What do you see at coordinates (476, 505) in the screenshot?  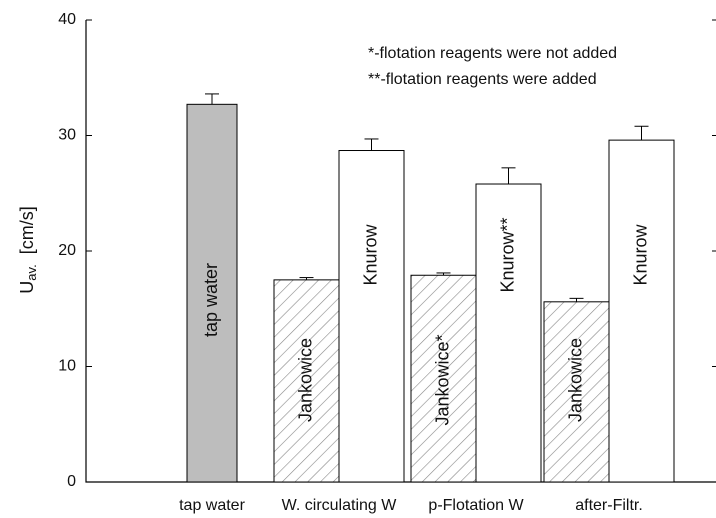 I see `x-tick-label: p-Flotation W` at bounding box center [476, 505].